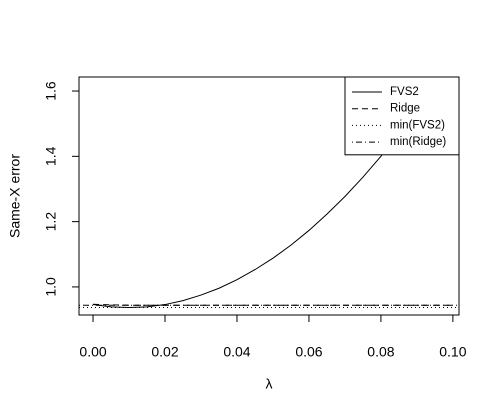  What do you see at coordinates (51, 287) in the screenshot?
I see `y-tick-label: 1.0` at bounding box center [51, 287].